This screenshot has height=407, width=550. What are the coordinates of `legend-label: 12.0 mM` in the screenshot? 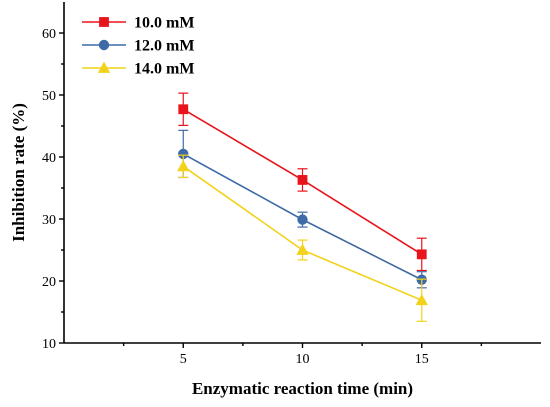 It's located at (164, 46).